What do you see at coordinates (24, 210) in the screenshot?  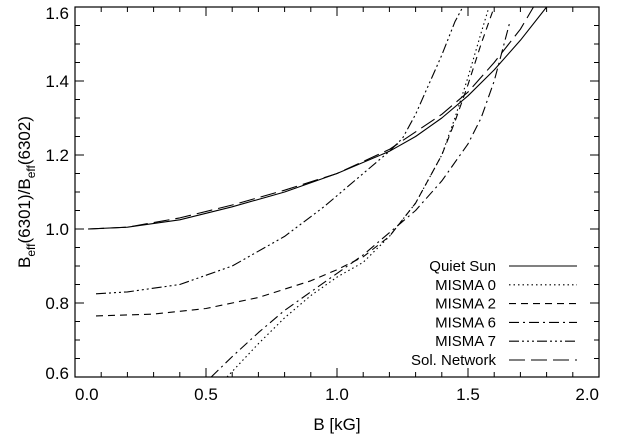 I see `y-axis-title-mid: (6301)/B` at bounding box center [24, 210].